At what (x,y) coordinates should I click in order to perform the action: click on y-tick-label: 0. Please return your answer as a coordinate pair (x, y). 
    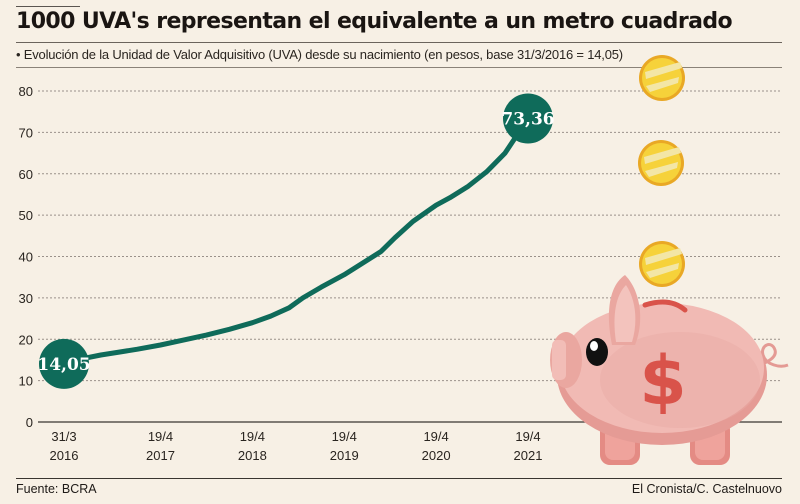
    Looking at the image, I should click on (29, 422).